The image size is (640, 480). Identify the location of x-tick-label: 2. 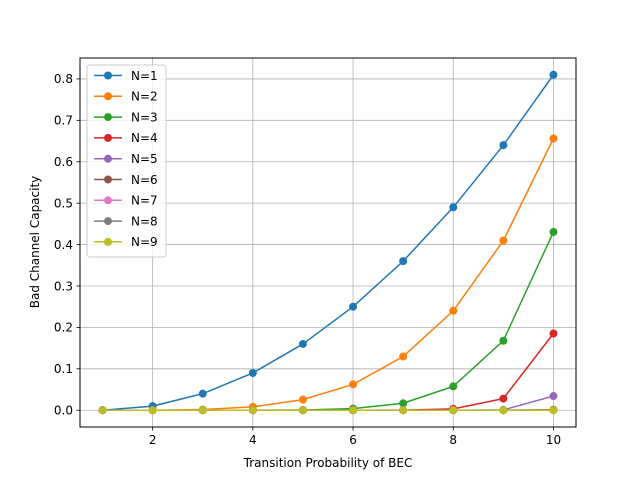
(153, 440).